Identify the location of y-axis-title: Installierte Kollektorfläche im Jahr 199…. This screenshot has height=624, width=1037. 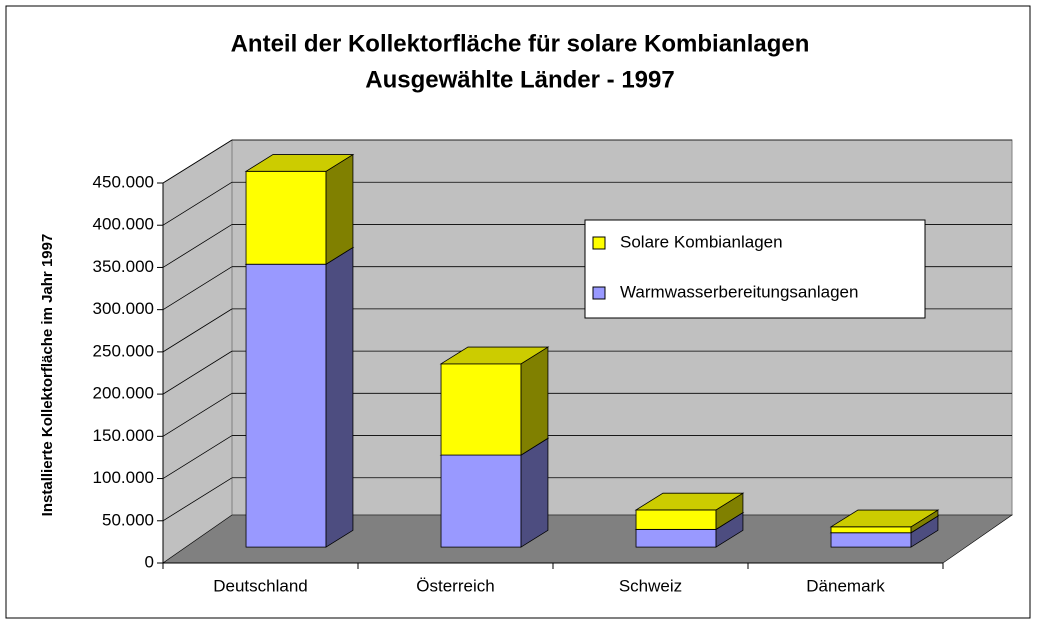
(47, 375).